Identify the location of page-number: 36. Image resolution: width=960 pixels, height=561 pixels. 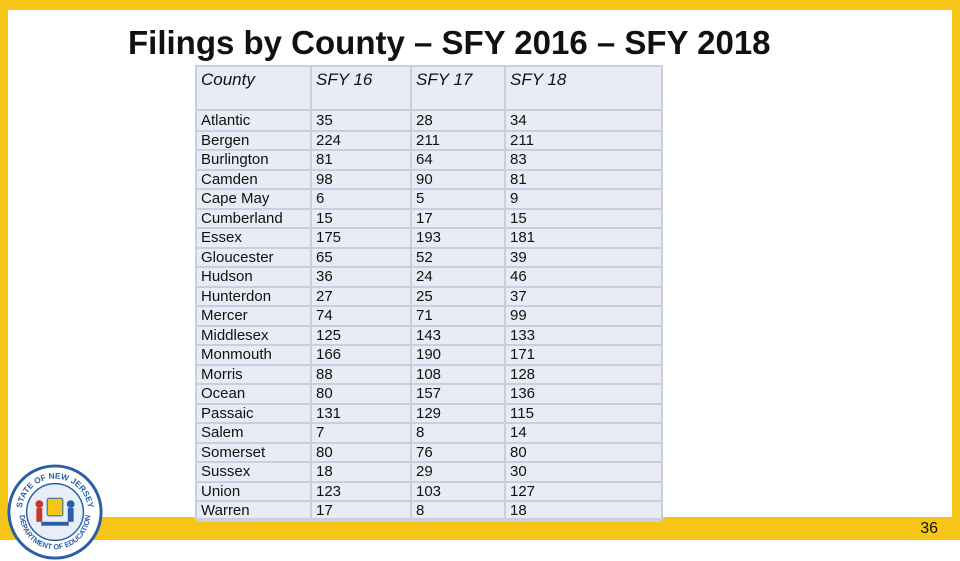
(929, 528).